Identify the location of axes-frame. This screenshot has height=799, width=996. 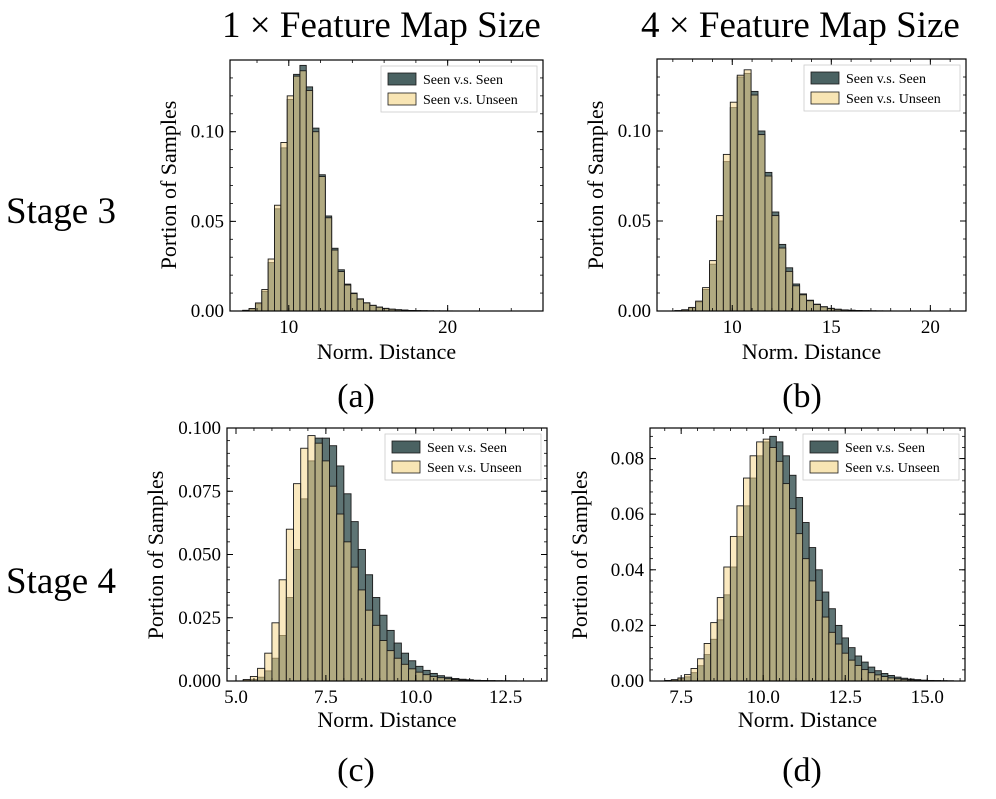
(807, 554).